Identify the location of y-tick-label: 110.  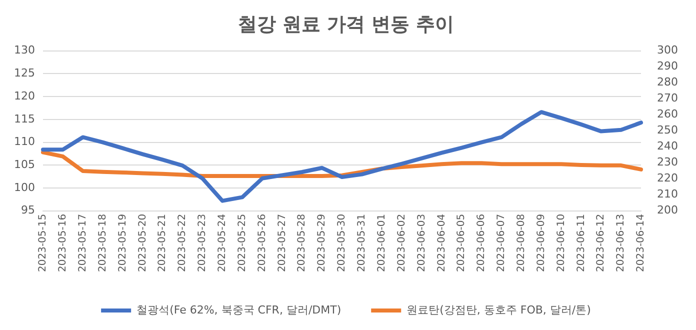
(24, 141).